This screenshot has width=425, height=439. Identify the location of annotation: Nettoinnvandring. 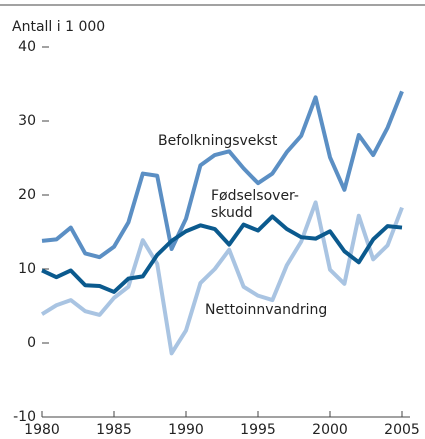
(266, 310).